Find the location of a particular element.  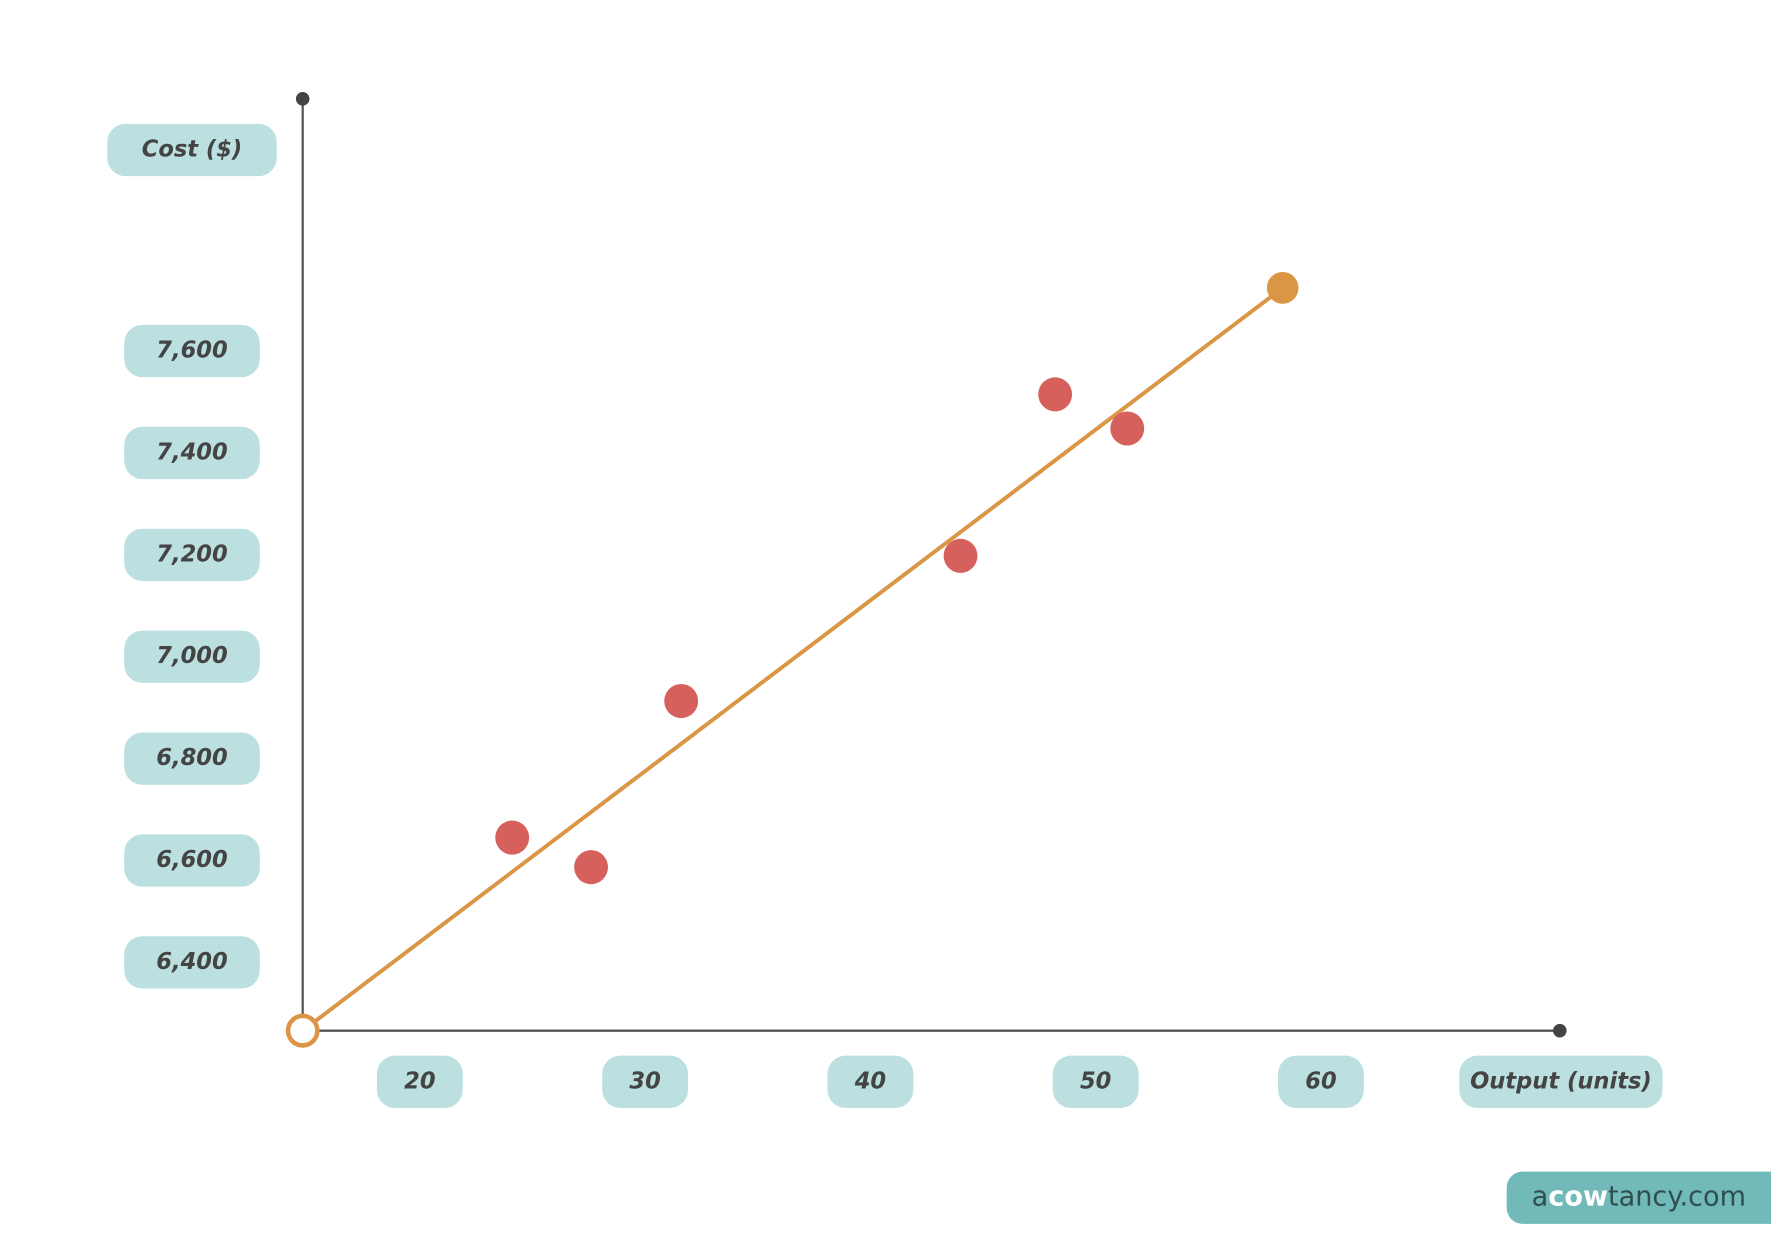

y-tick-label: 7,200 is located at coordinates (191, 554).